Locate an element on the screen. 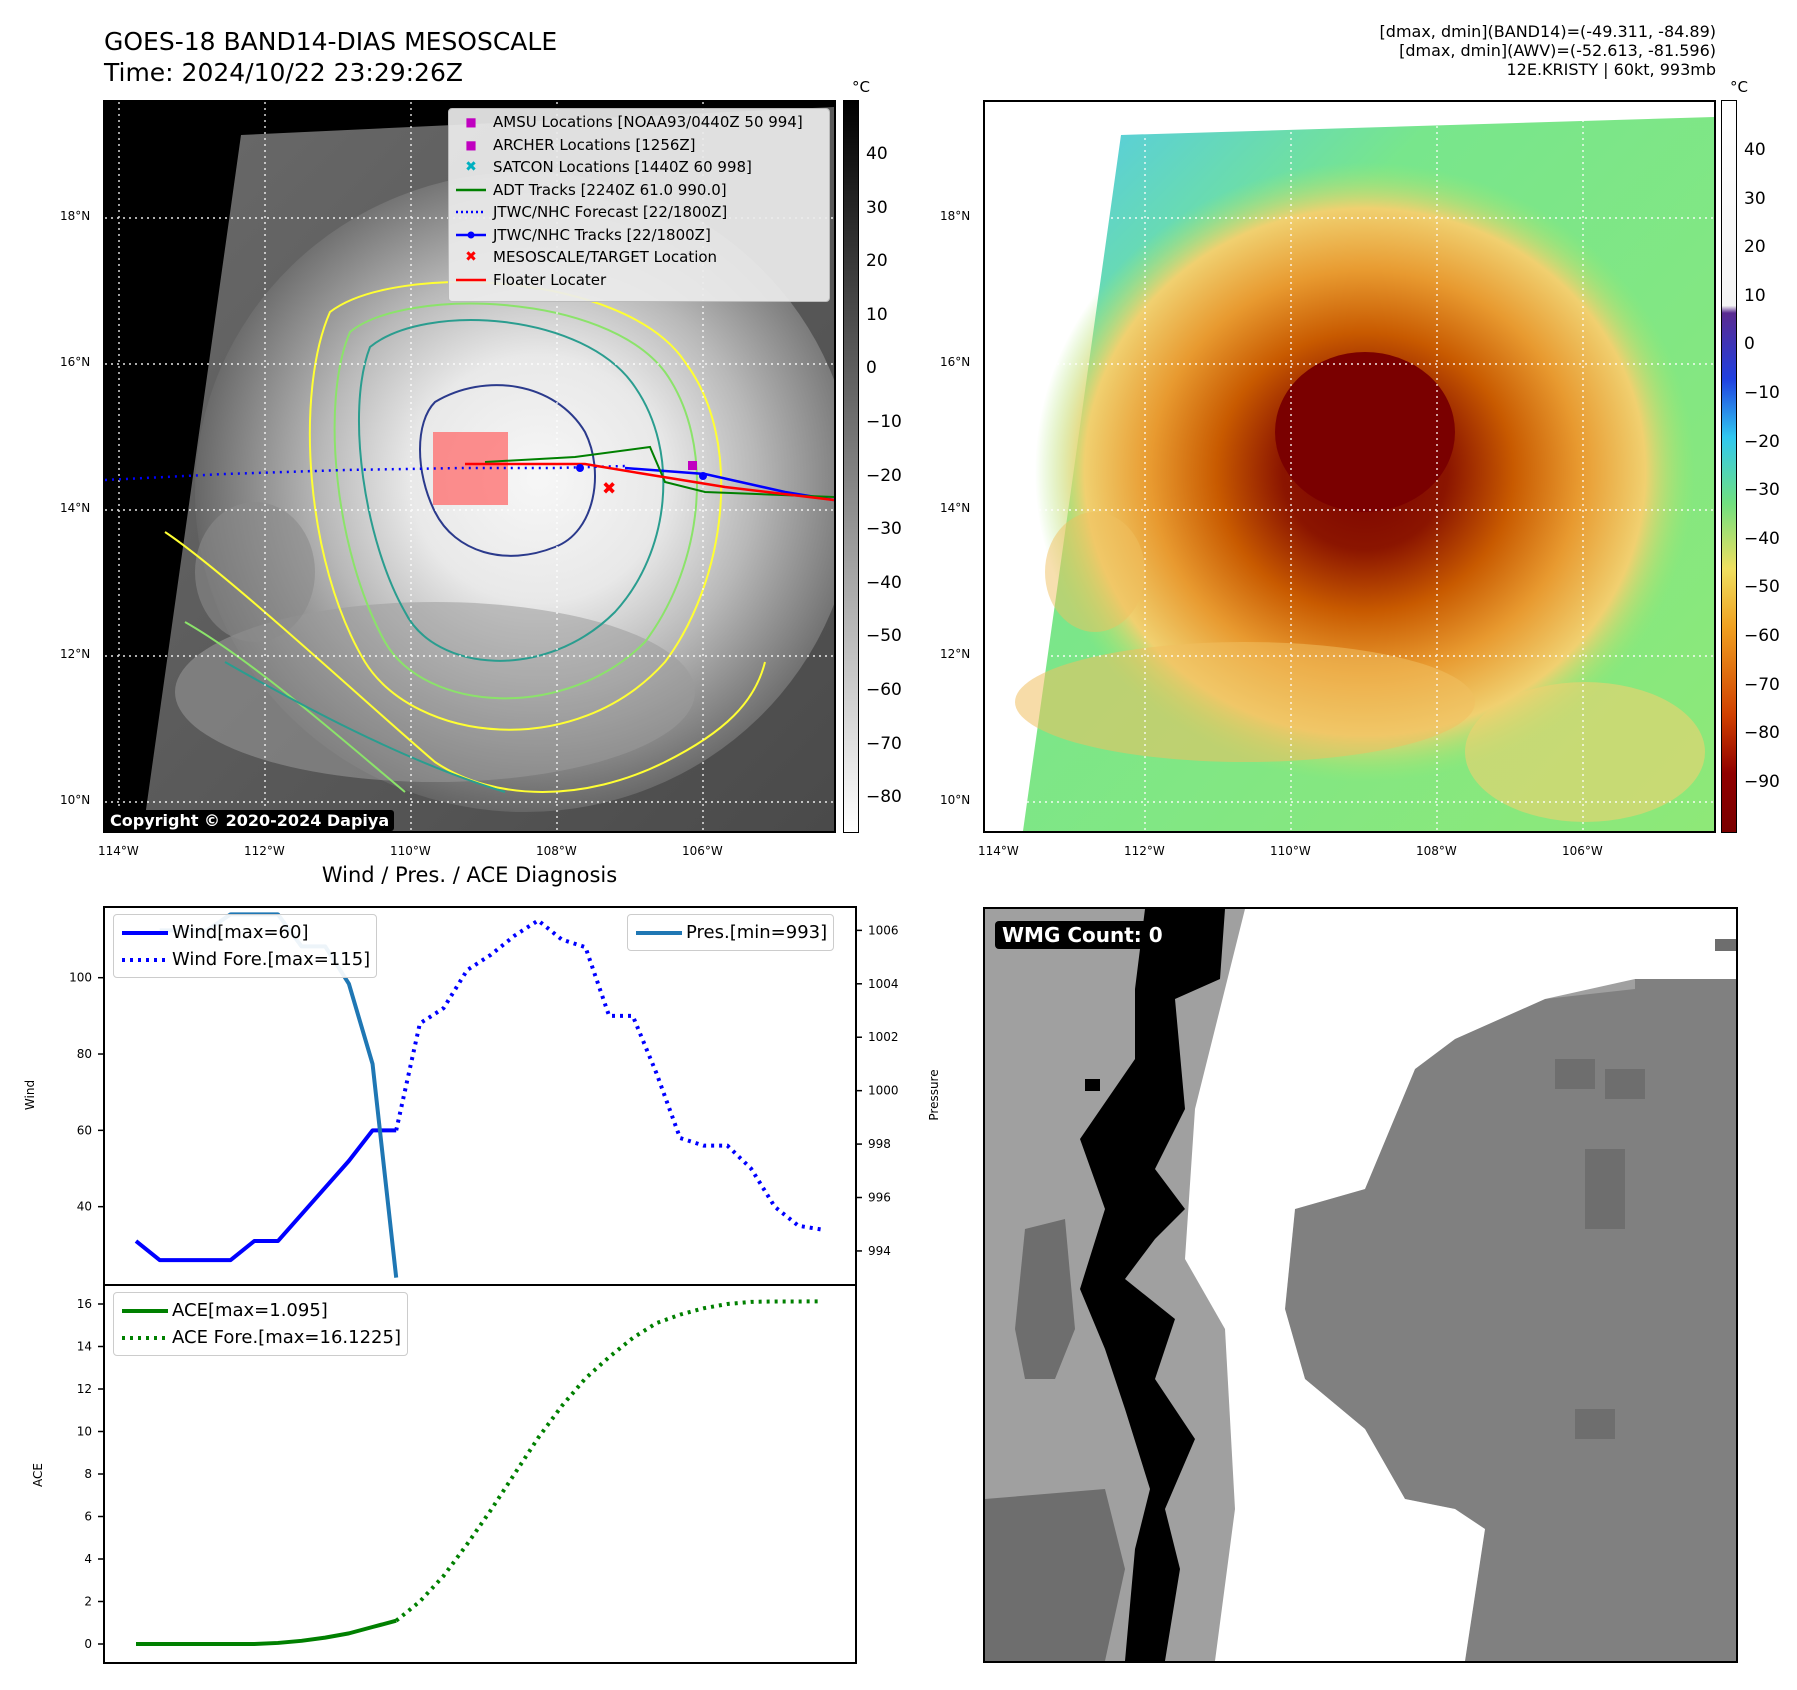  awv-lon-label: 108°W is located at coordinates (1436, 851).